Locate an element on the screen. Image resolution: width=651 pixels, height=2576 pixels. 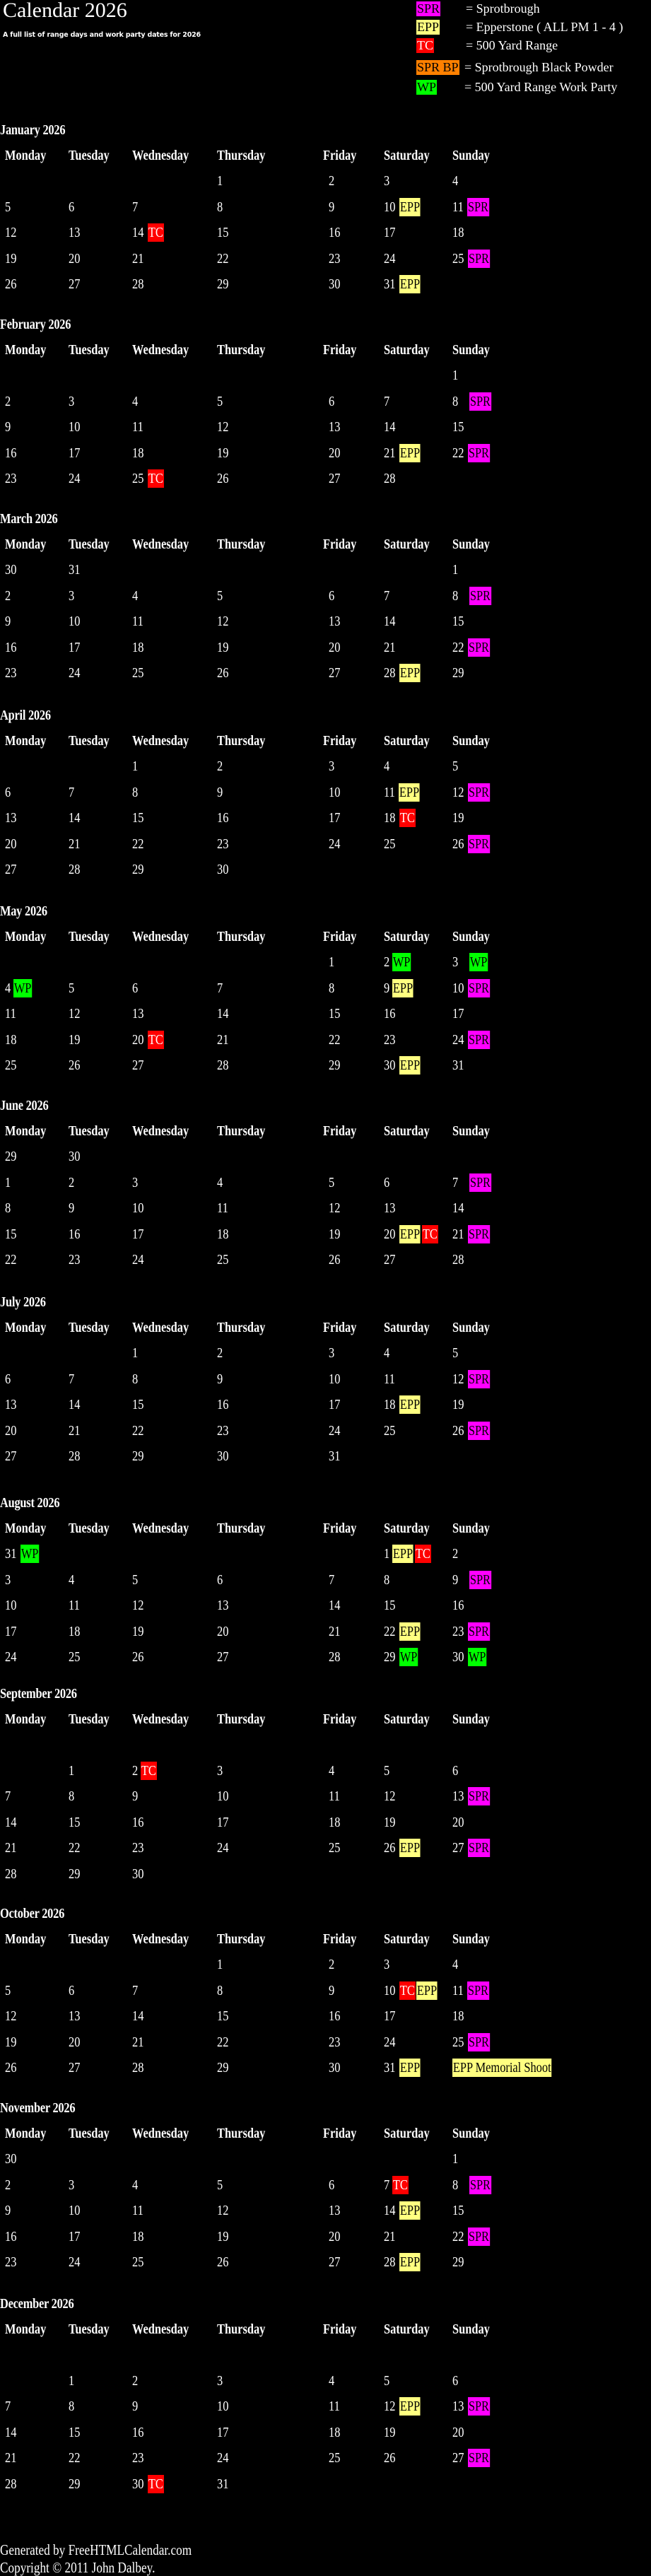
day-cell: 17 is located at coordinates (336, 818).